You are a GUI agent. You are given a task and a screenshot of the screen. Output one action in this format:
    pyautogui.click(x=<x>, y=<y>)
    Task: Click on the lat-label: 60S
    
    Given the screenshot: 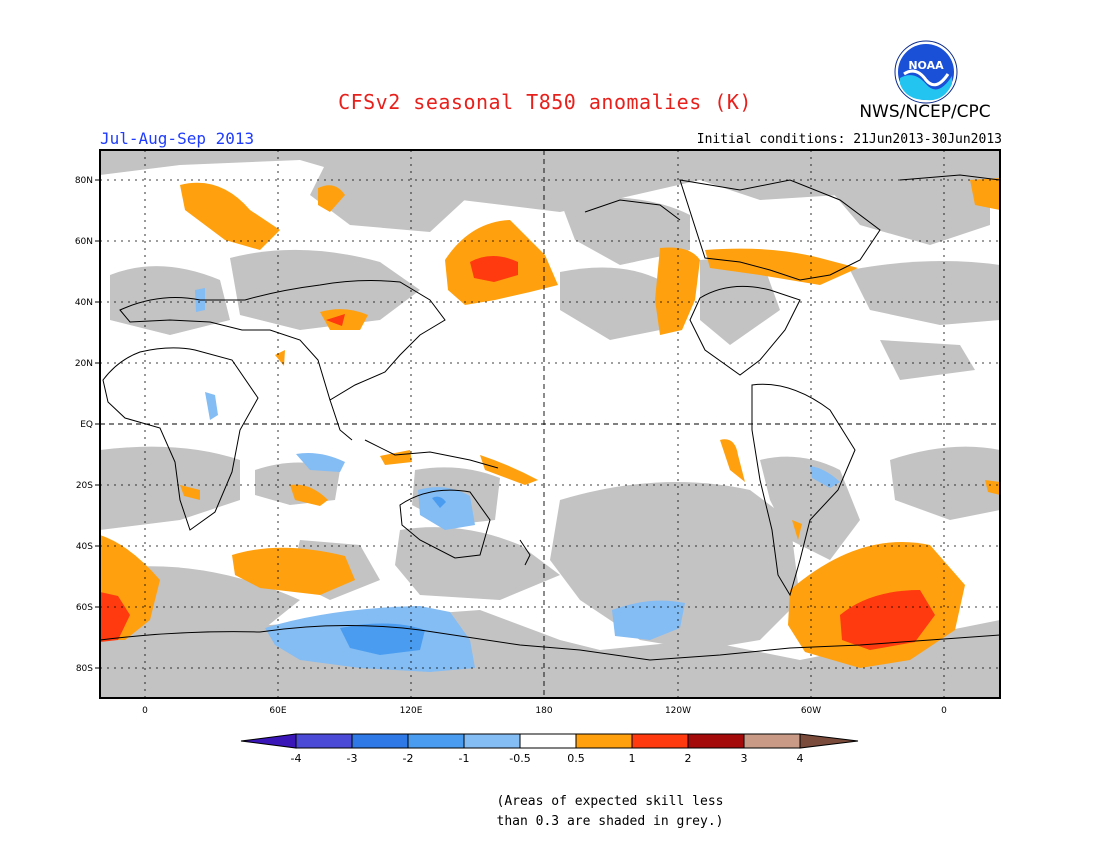 What is the action you would take?
    pyautogui.click(x=84, y=608)
    